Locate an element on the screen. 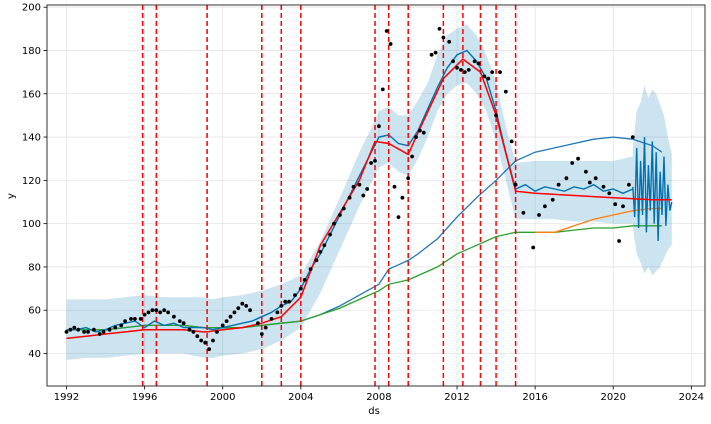  future-interval-band is located at coordinates (652, 180).